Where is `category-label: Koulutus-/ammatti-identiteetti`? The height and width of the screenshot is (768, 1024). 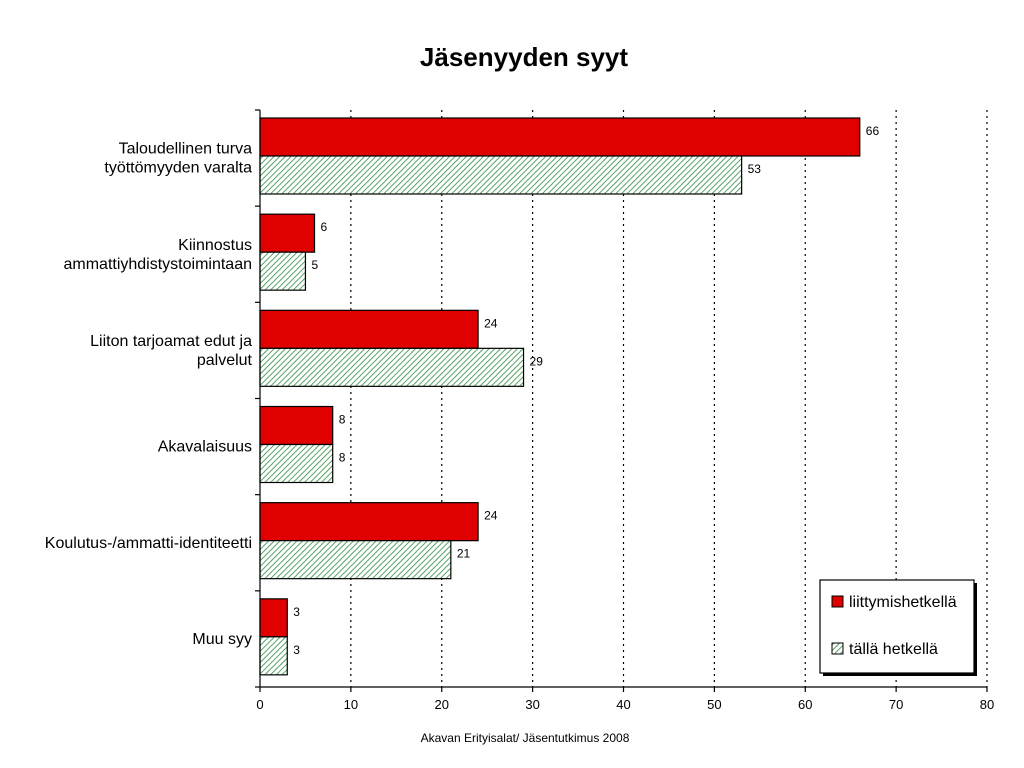 category-label: Koulutus-/ammatti-identiteetti is located at coordinates (148, 543).